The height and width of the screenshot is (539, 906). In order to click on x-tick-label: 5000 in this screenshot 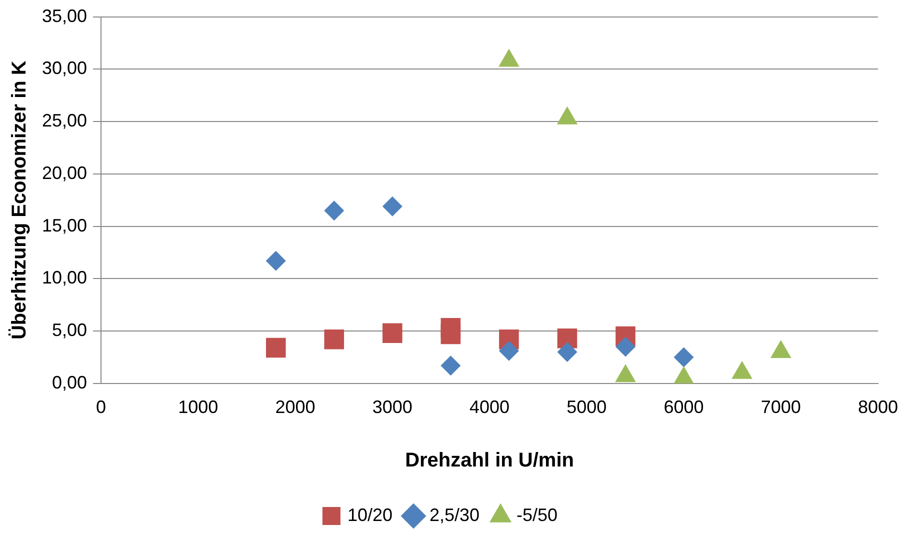, I will do `click(586, 407)`.